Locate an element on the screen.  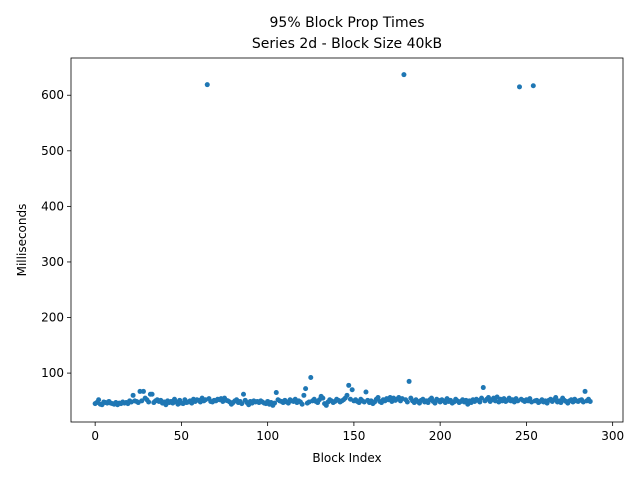
x-axis-label: Block Index is located at coordinates (346, 458).